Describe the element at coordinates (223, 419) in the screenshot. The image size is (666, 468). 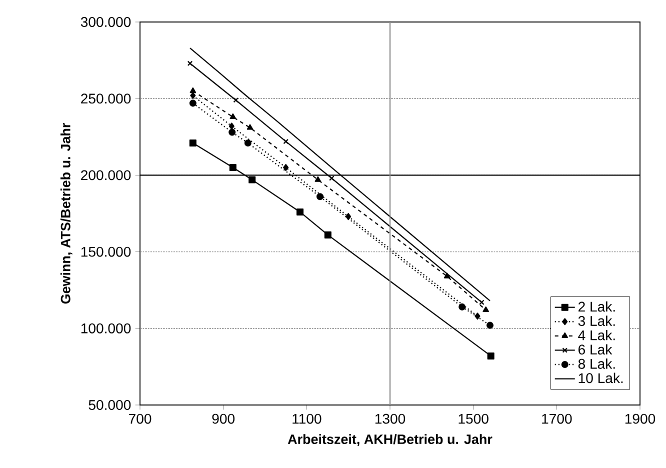
I see `x-tick-label: 900` at that location.